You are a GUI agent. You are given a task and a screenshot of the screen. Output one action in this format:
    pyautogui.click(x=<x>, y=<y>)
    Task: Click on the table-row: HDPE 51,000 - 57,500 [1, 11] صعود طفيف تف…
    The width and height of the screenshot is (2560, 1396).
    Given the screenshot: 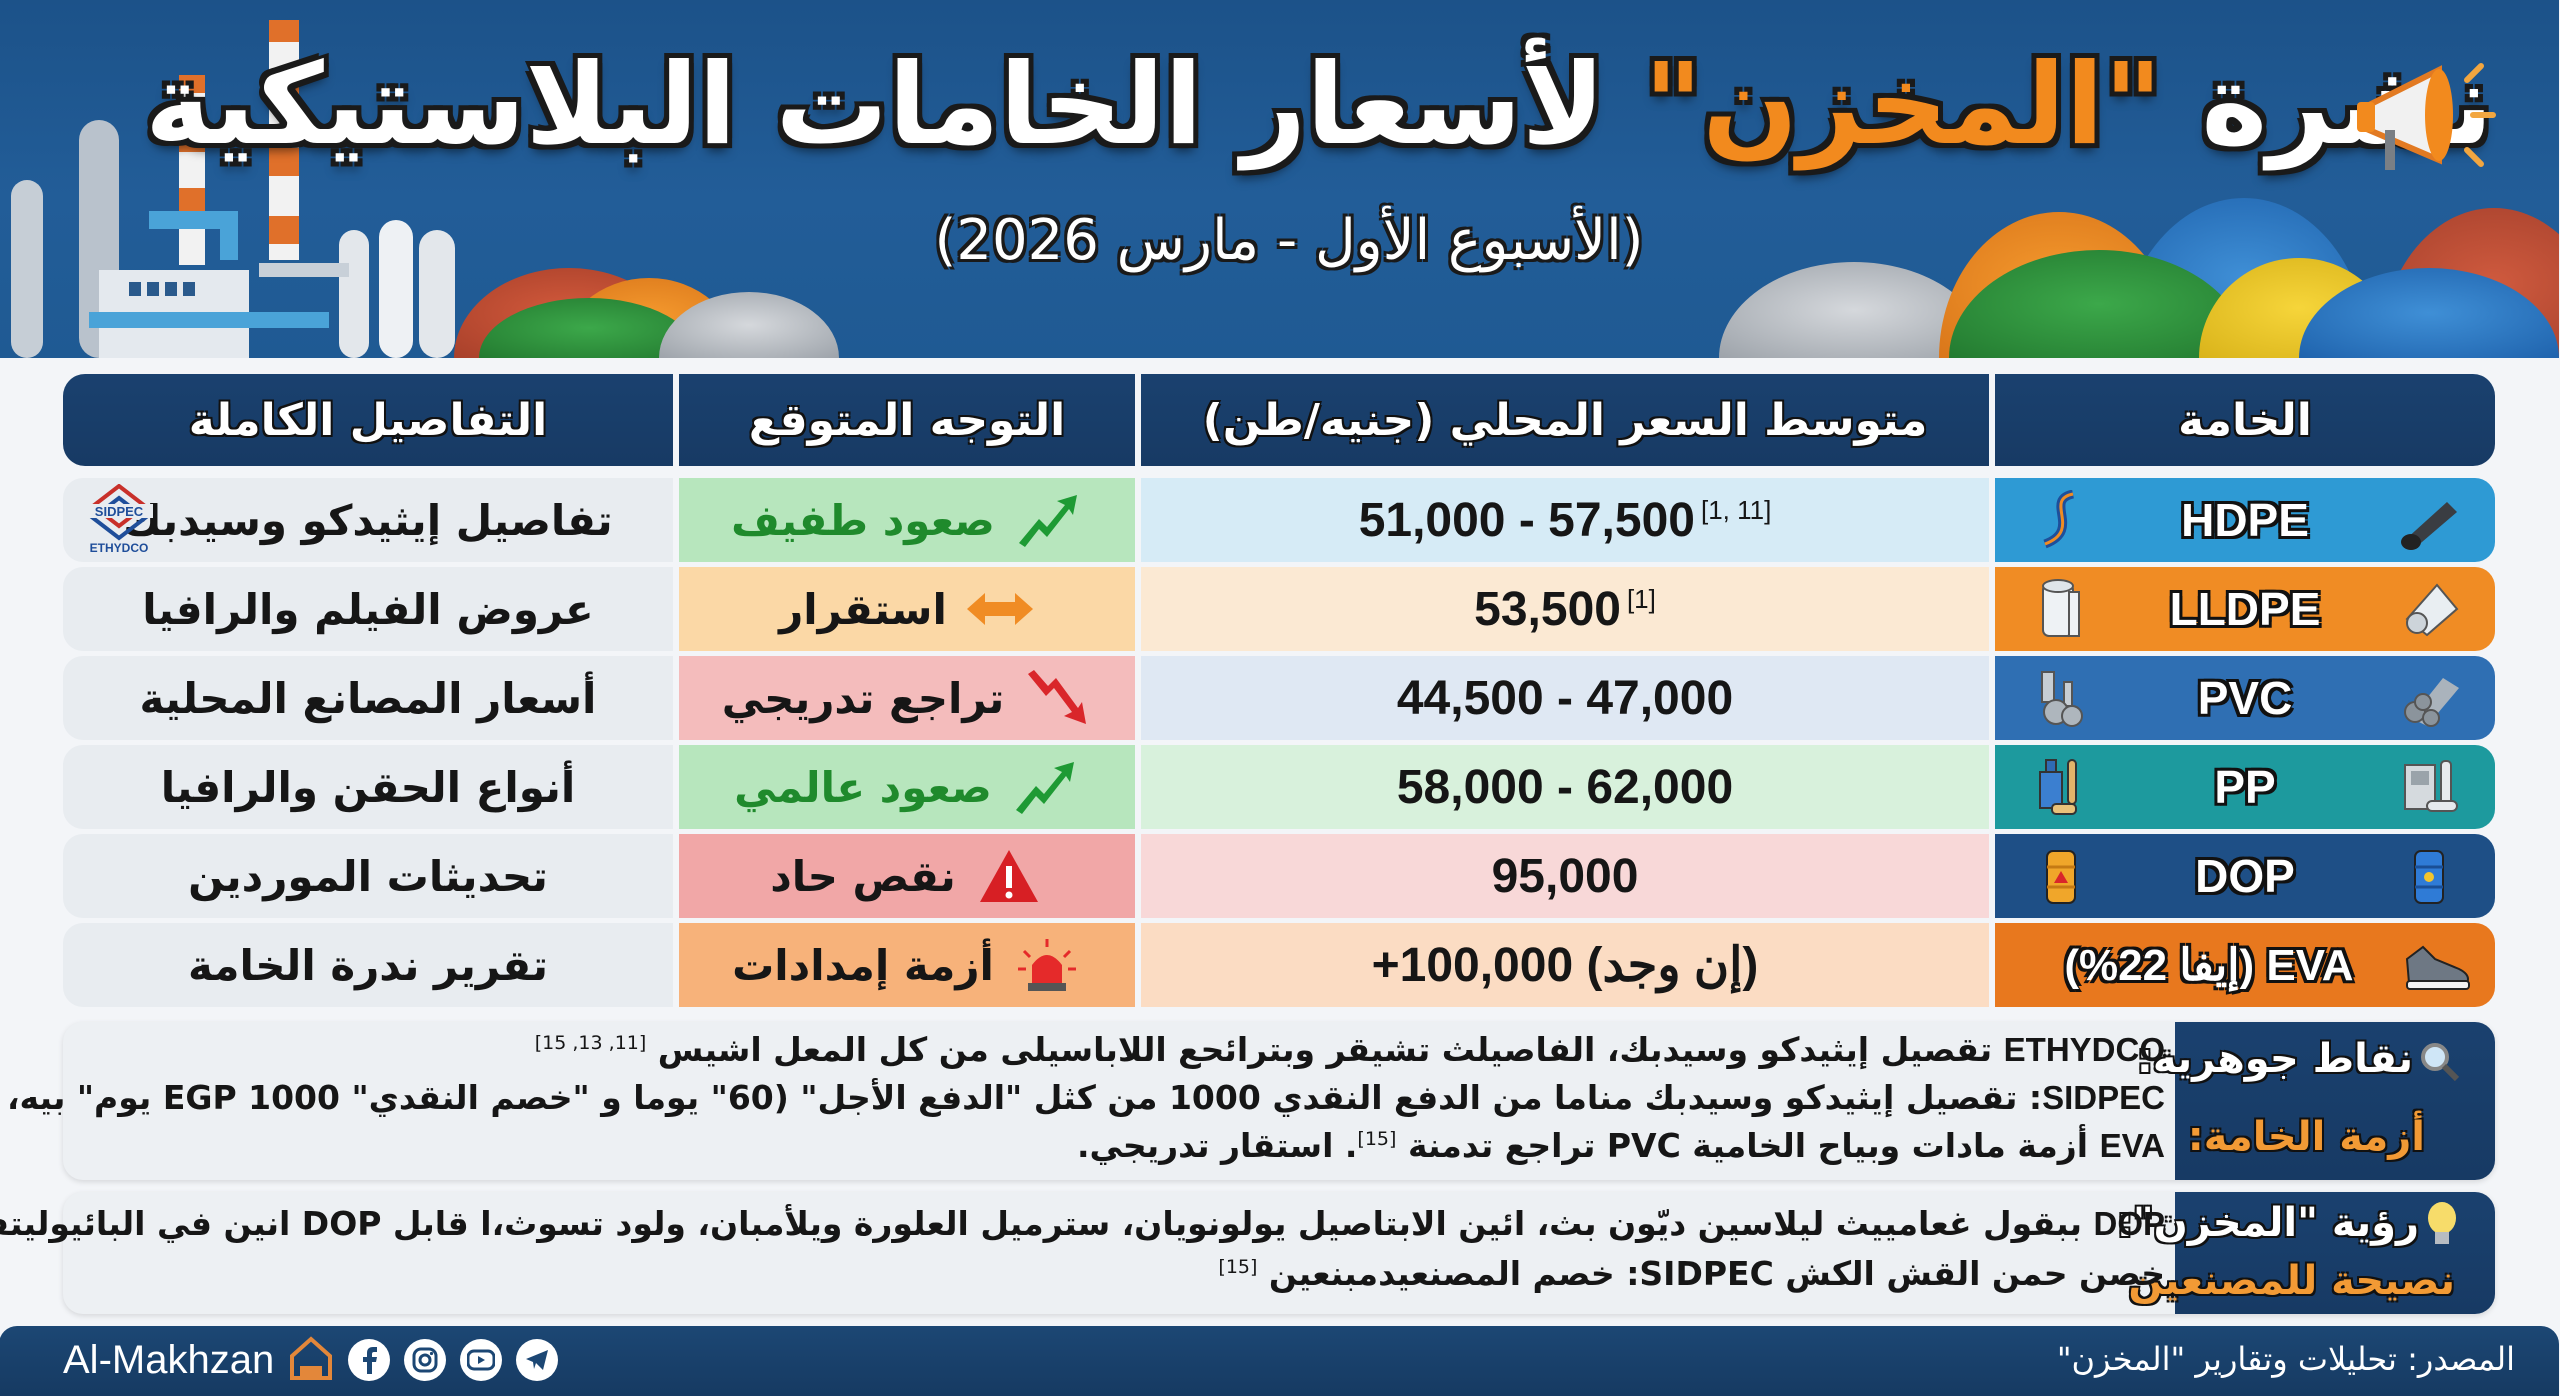 What is the action you would take?
    pyautogui.click(x=1280, y=520)
    